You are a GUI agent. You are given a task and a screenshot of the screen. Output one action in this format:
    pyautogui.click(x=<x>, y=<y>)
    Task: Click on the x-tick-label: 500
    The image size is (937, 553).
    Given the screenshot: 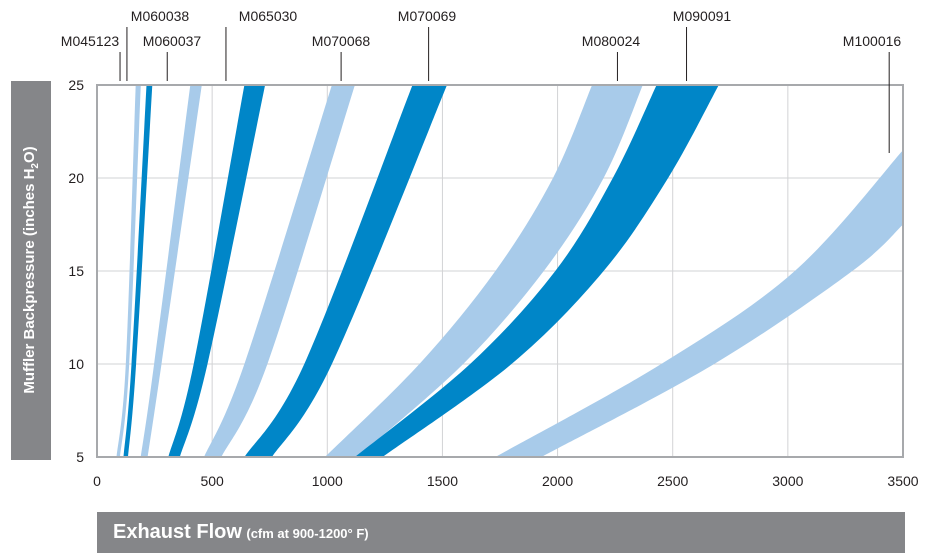 What is the action you would take?
    pyautogui.click(x=212, y=481)
    